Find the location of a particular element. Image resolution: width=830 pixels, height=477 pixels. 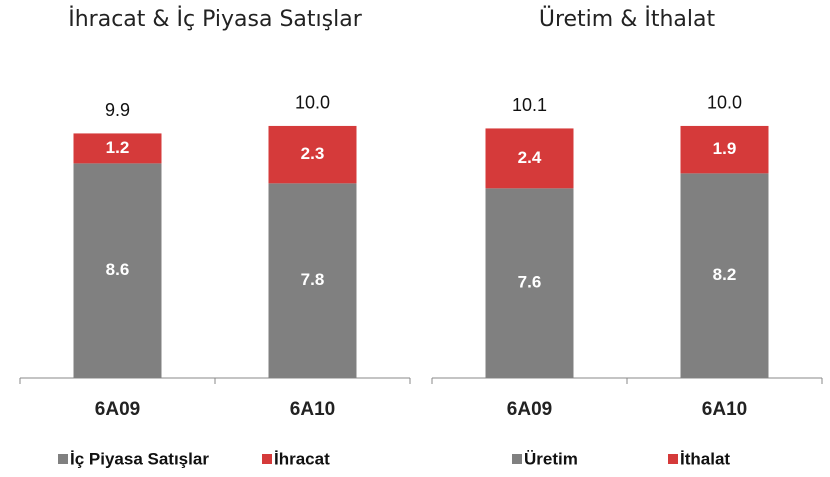

segment-label: 2.4 is located at coordinates (530, 157).